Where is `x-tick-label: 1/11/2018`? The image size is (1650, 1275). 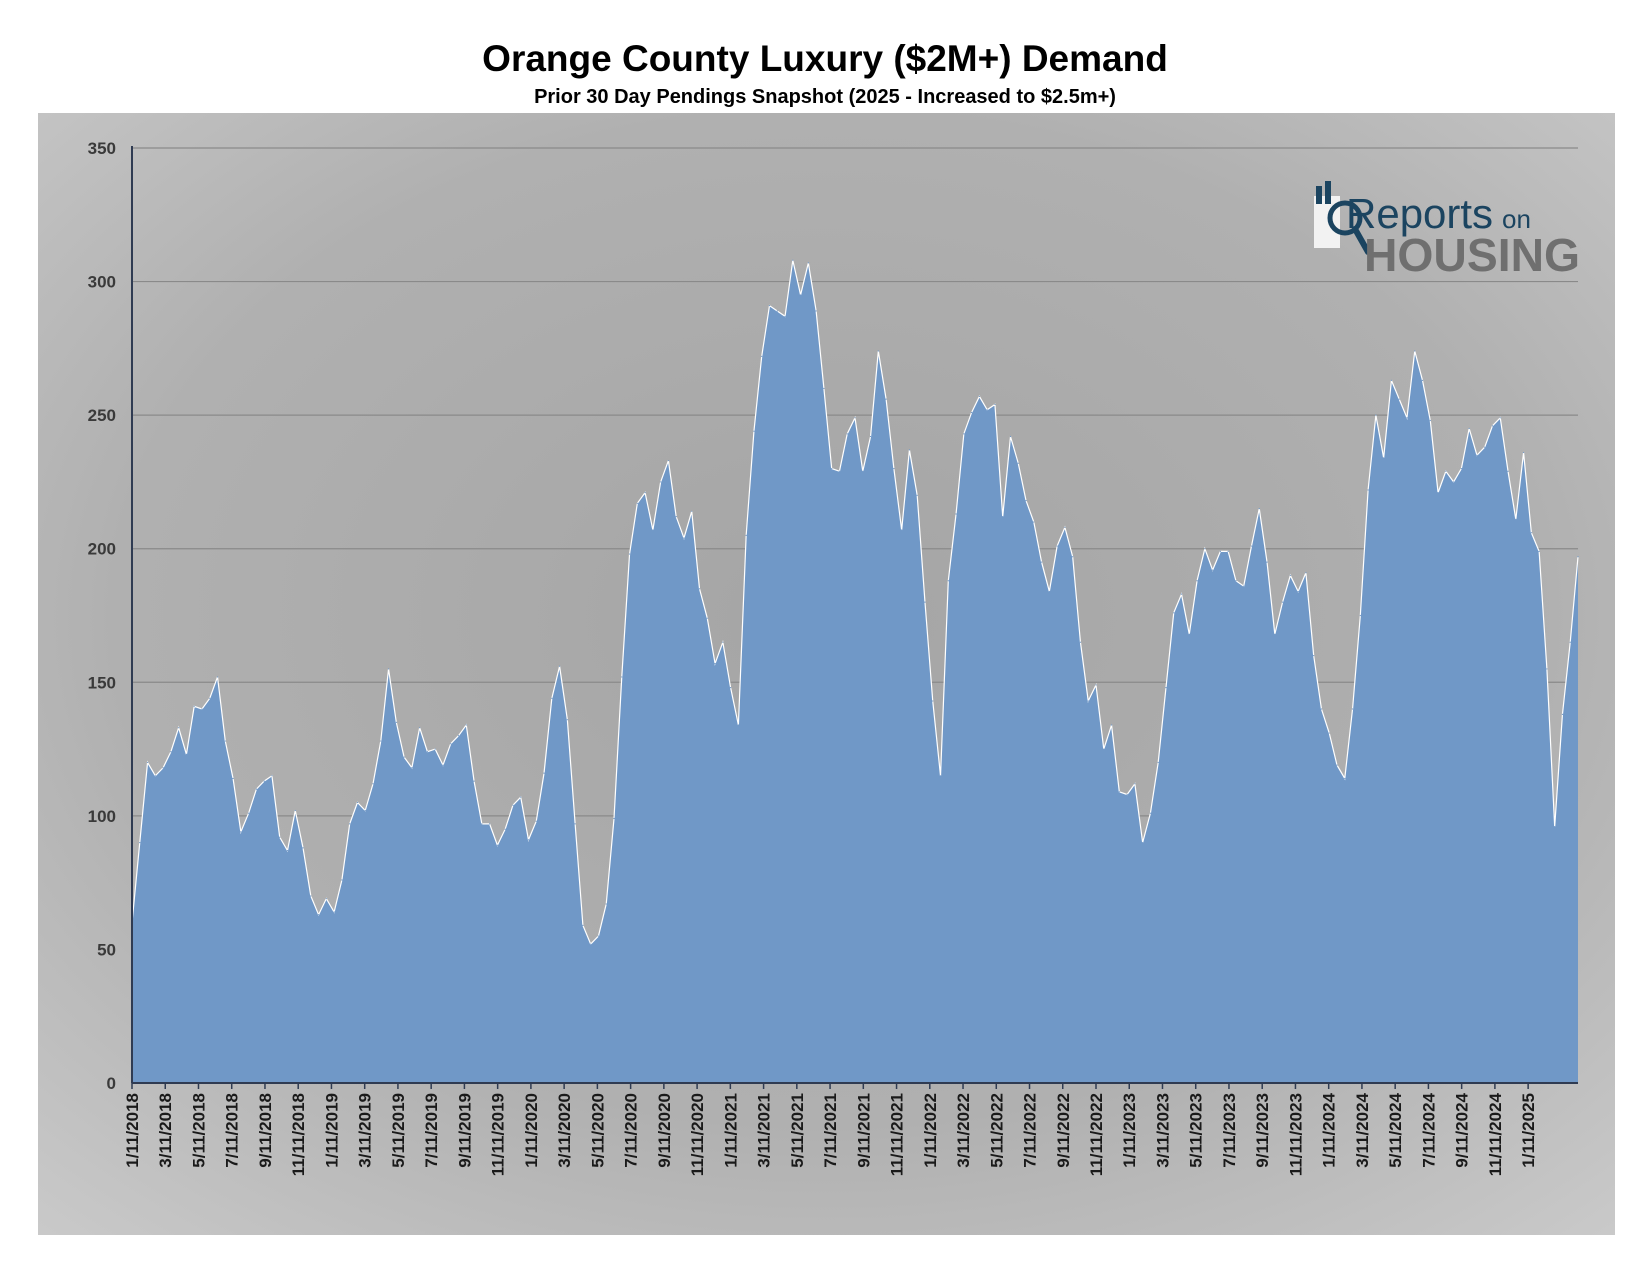
x-tick-label: 1/11/2018 is located at coordinates (132, 1130).